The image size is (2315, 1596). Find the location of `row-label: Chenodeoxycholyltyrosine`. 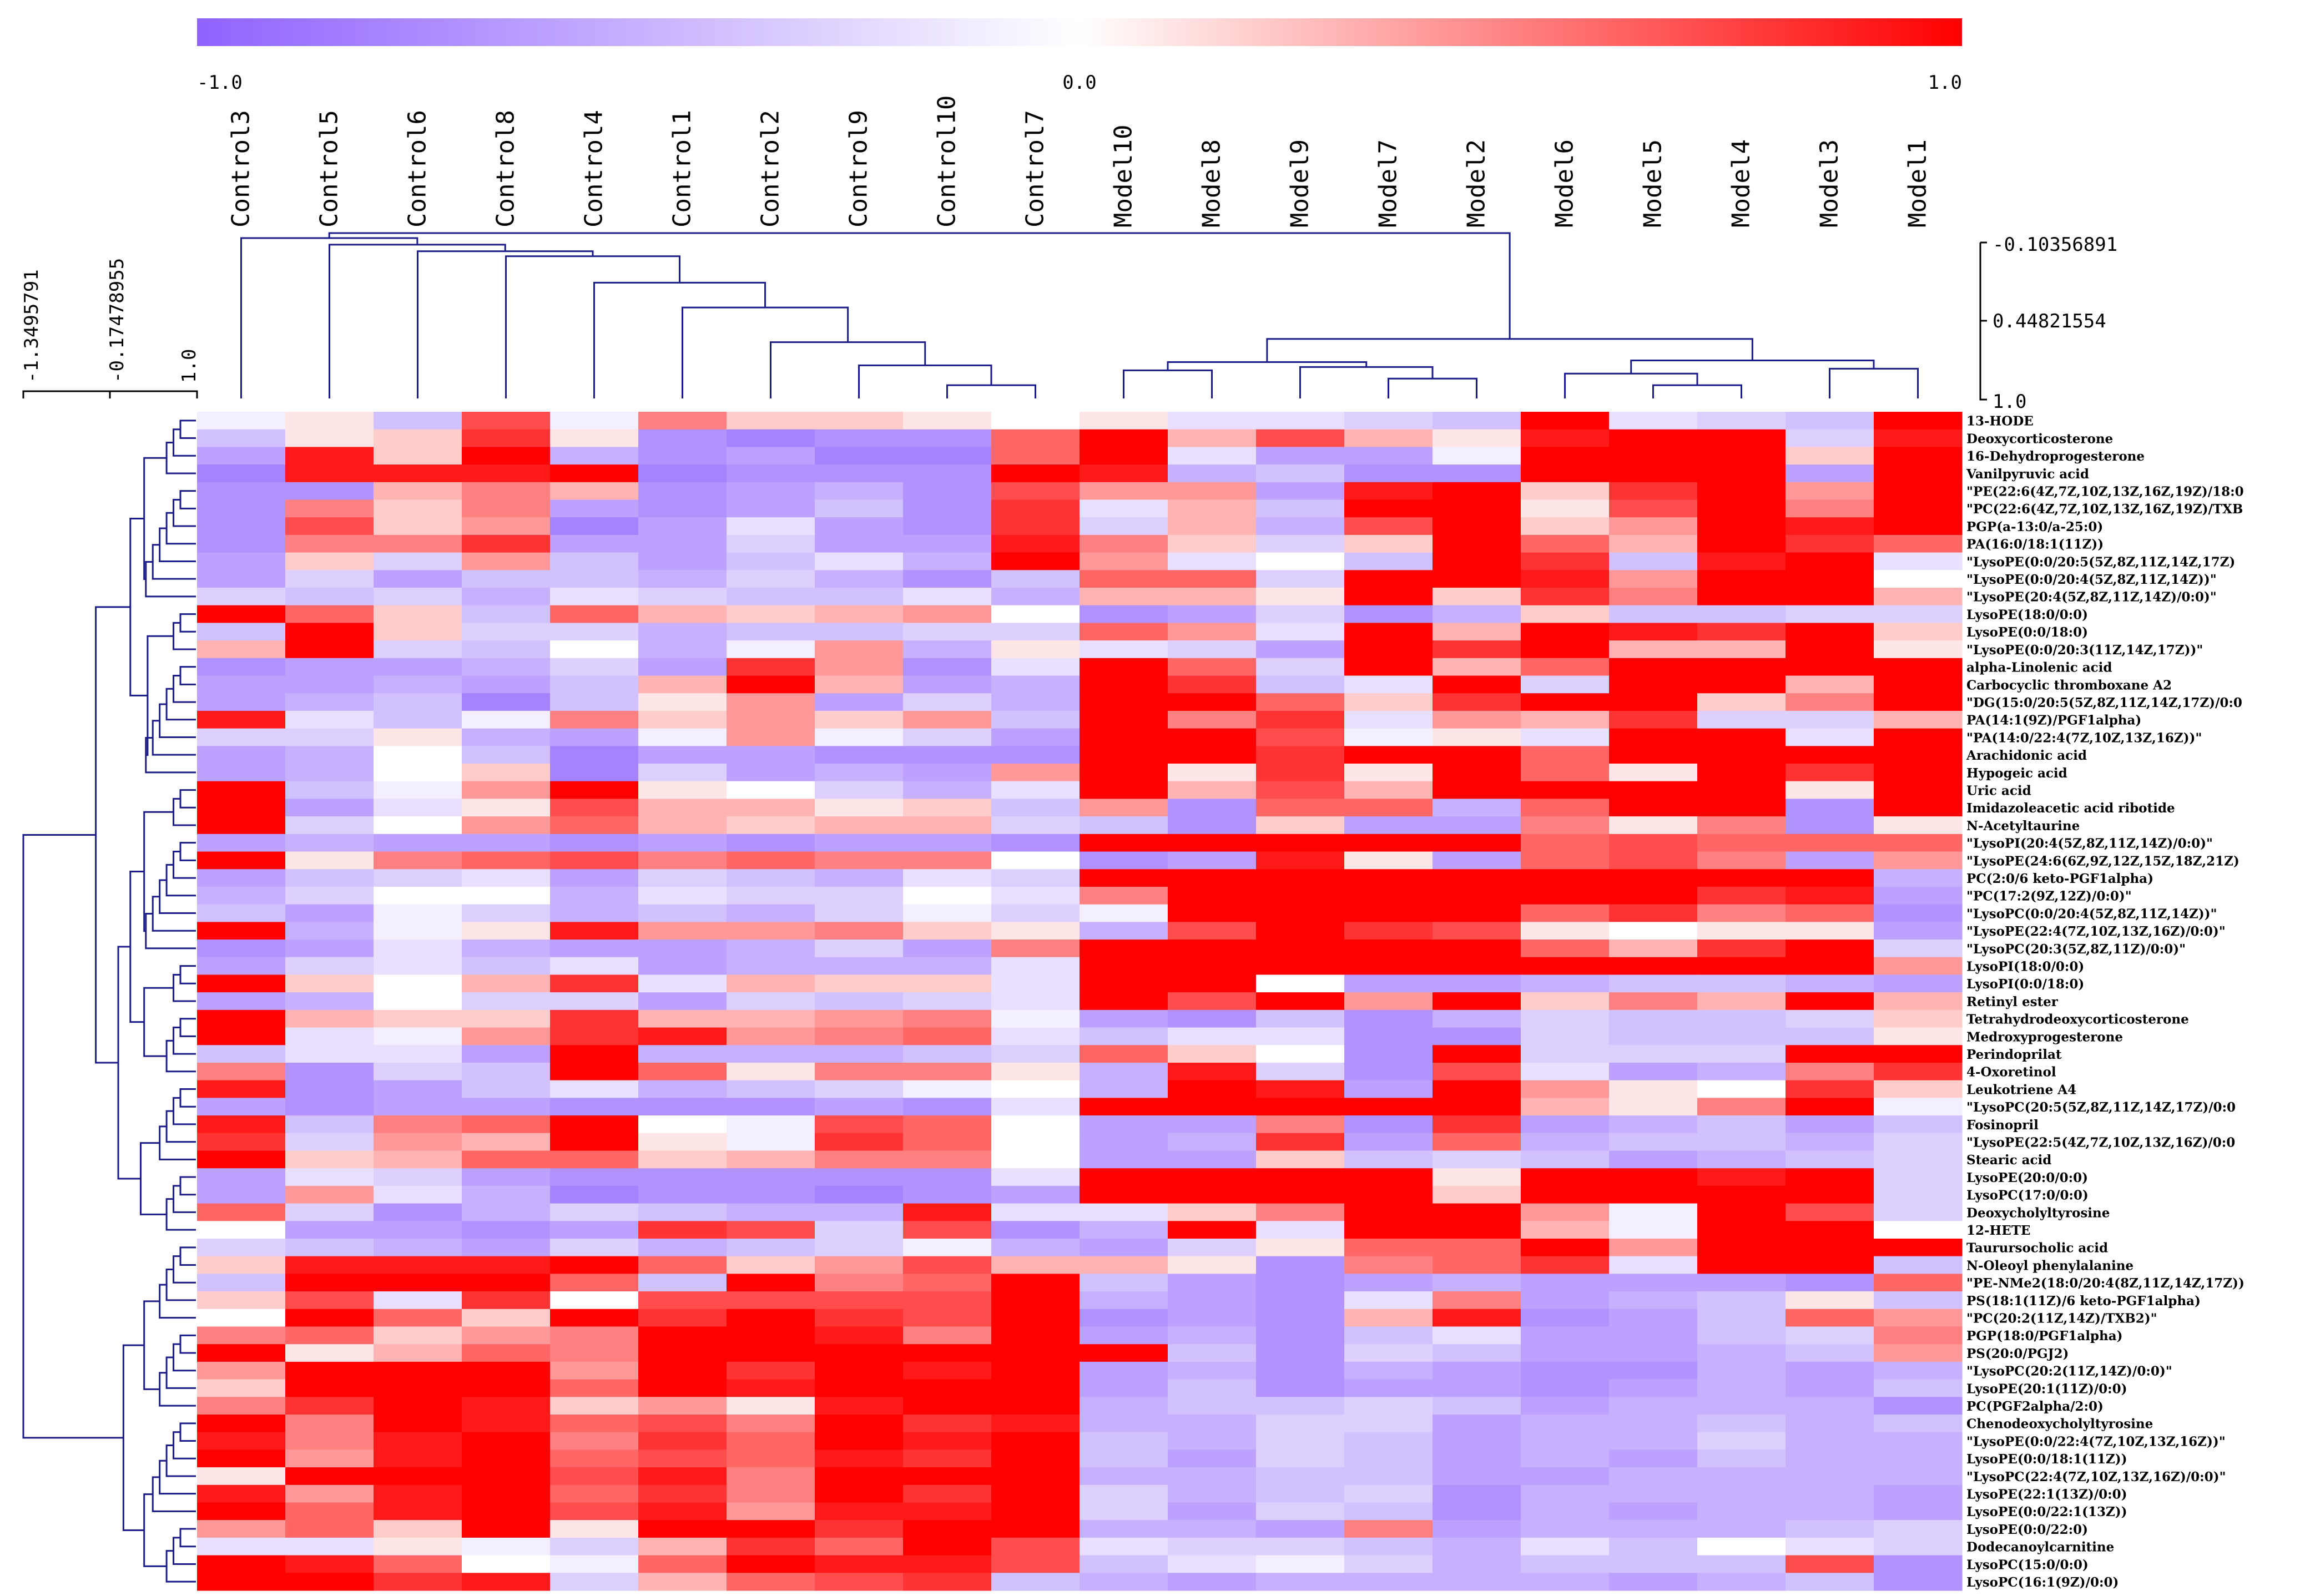

row-label: Chenodeoxycholyltyrosine is located at coordinates (2059, 1424).